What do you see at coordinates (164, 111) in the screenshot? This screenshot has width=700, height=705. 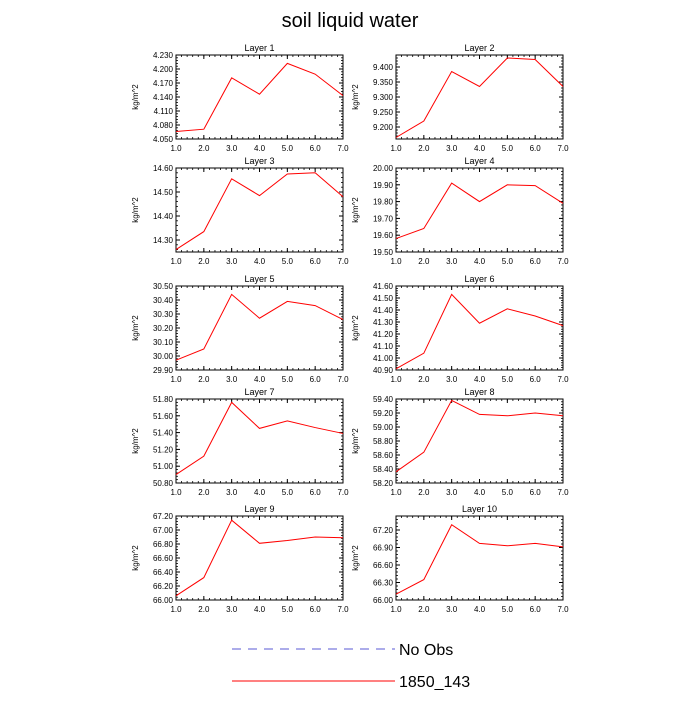 I see `y-tick-label: 4.110` at bounding box center [164, 111].